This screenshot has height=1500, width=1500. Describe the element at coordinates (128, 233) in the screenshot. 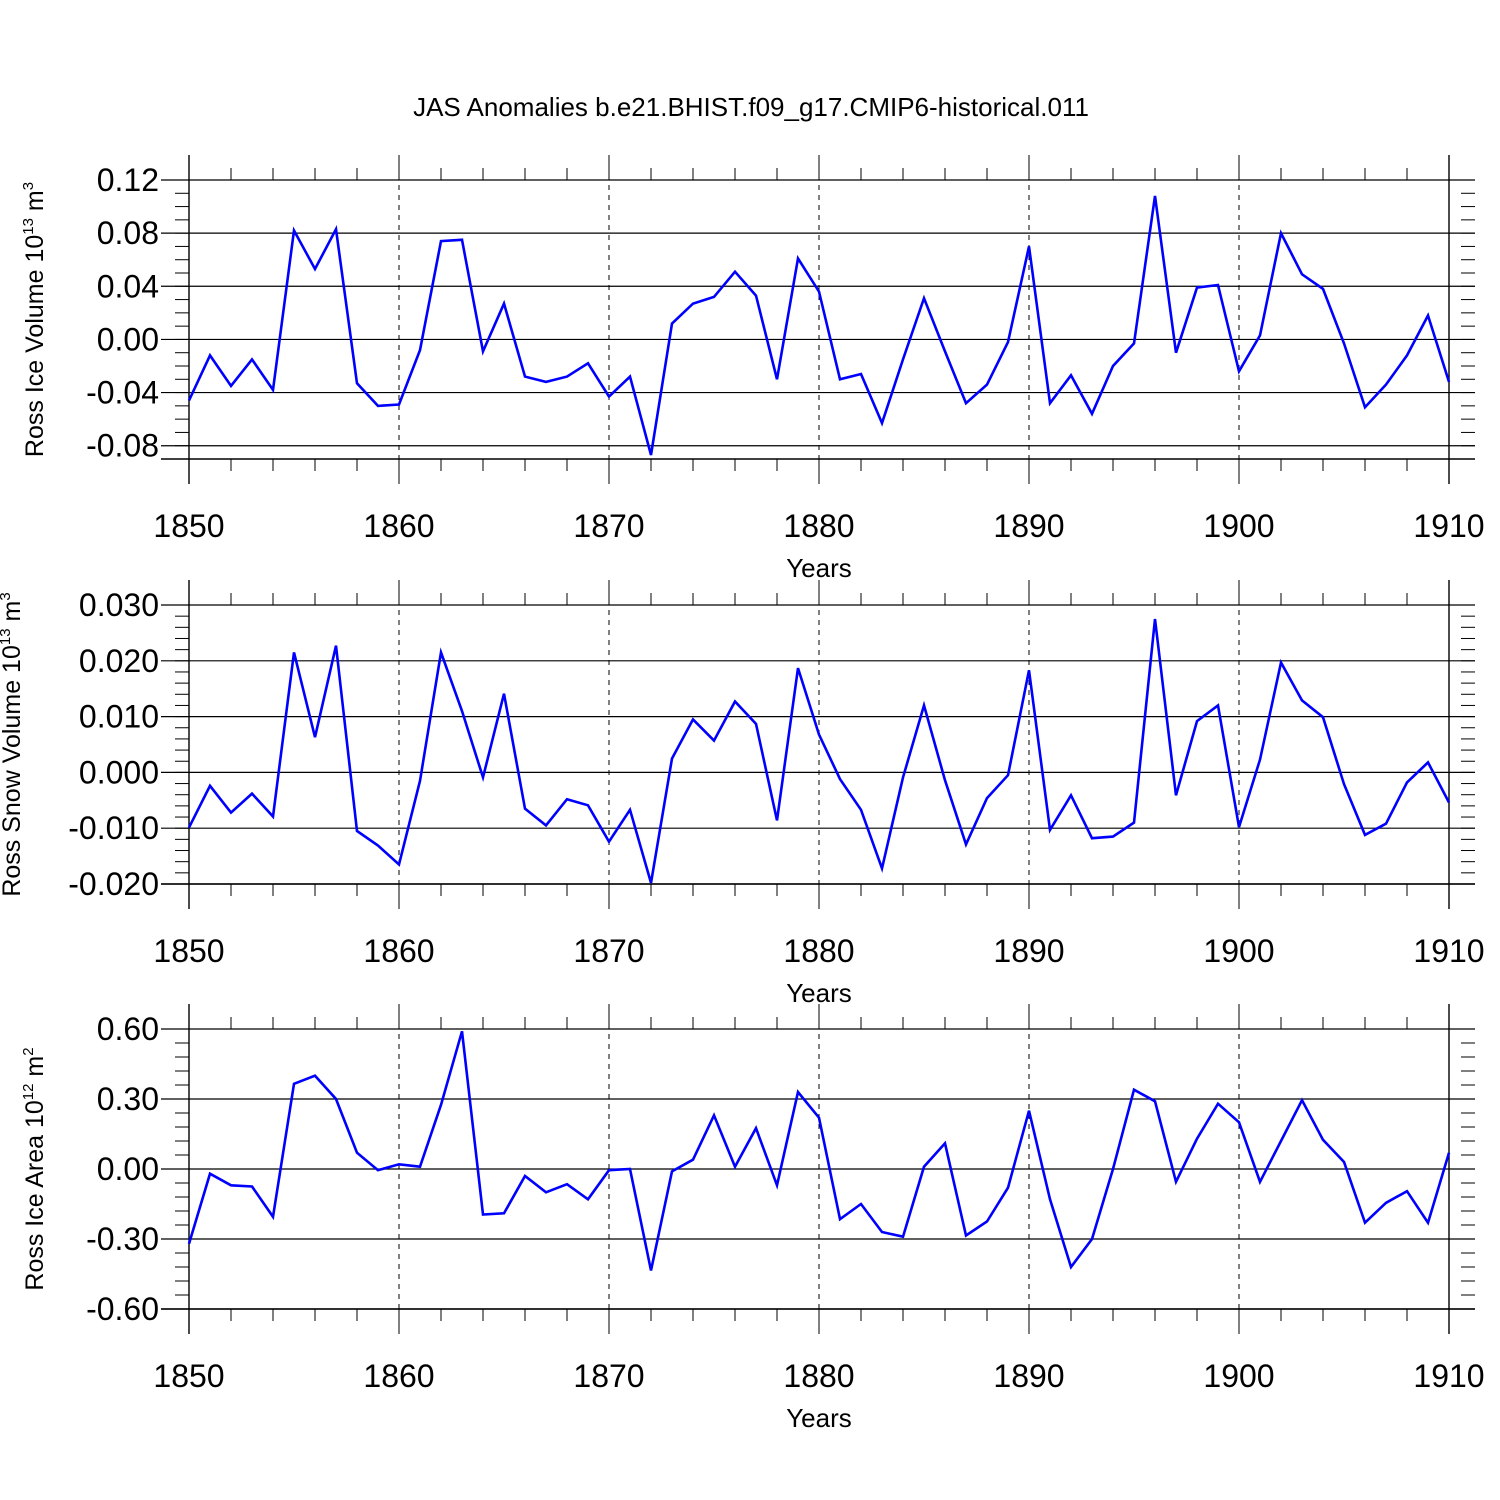

I see `y-tick-label: 0.08` at that location.